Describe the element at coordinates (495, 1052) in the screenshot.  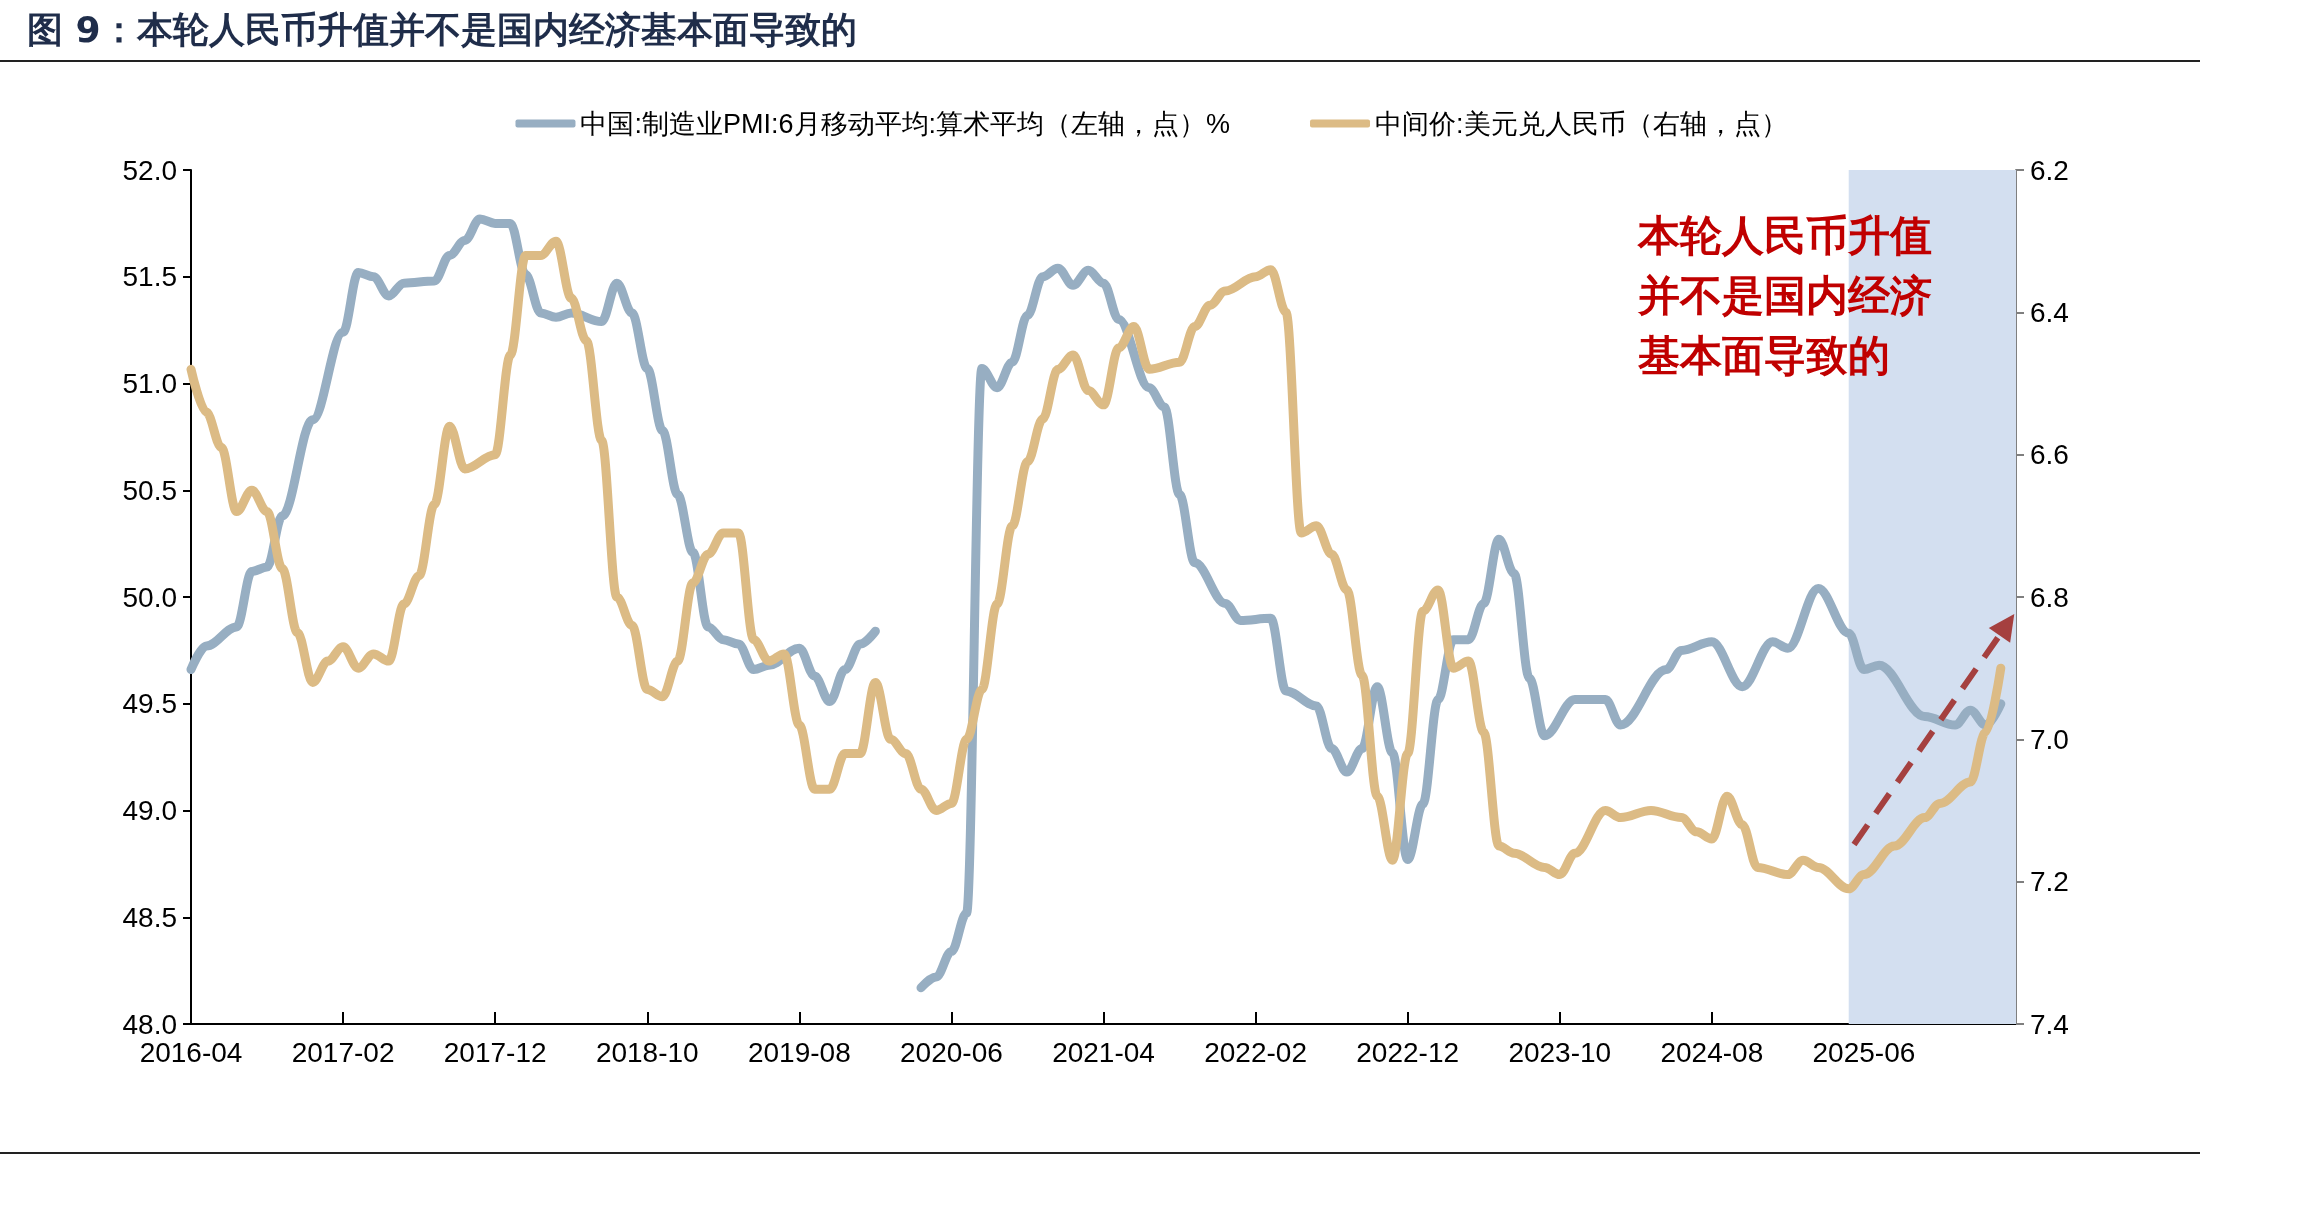
I see `x-tick-label: 2017-12` at that location.